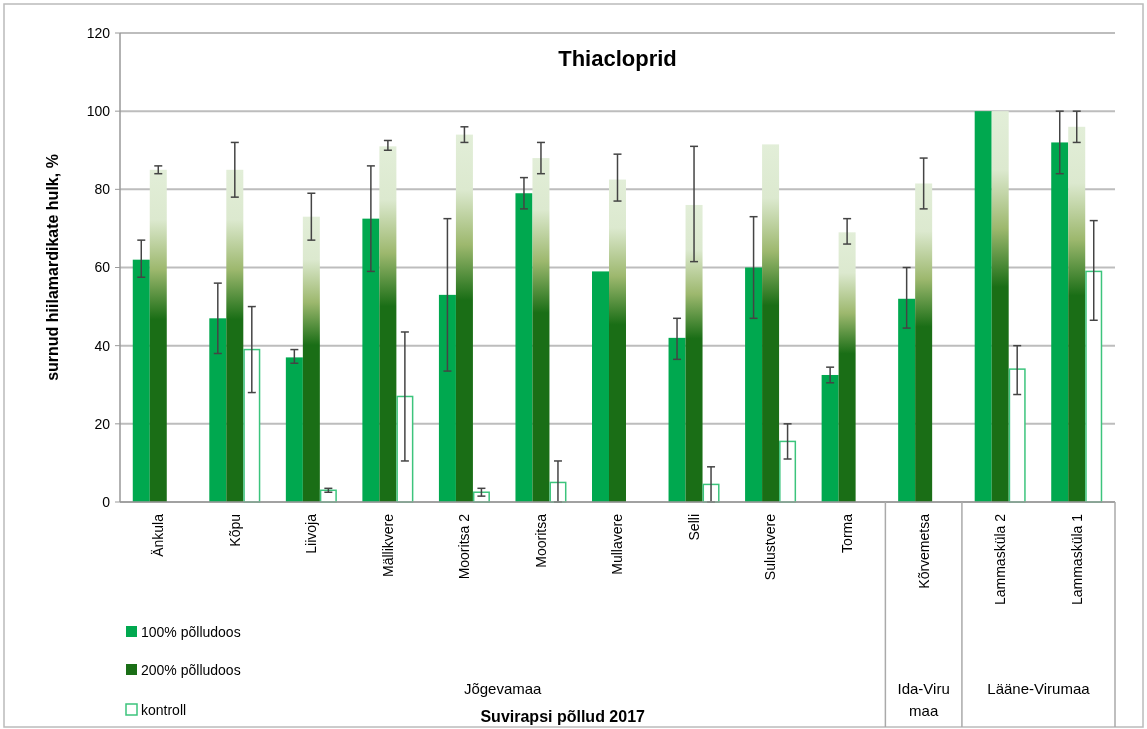  Describe the element at coordinates (191, 631) in the screenshot. I see `legend-label: 100% põlludoos` at that location.